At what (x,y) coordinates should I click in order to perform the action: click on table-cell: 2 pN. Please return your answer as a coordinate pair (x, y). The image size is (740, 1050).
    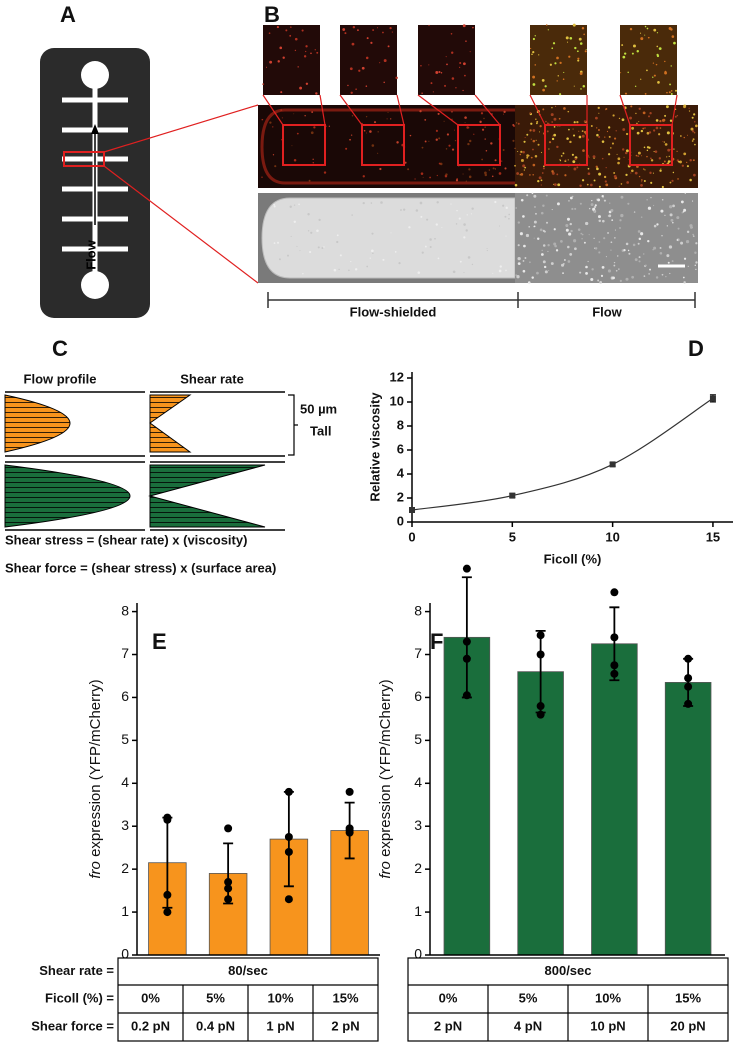
    Looking at the image, I should click on (345, 1025).